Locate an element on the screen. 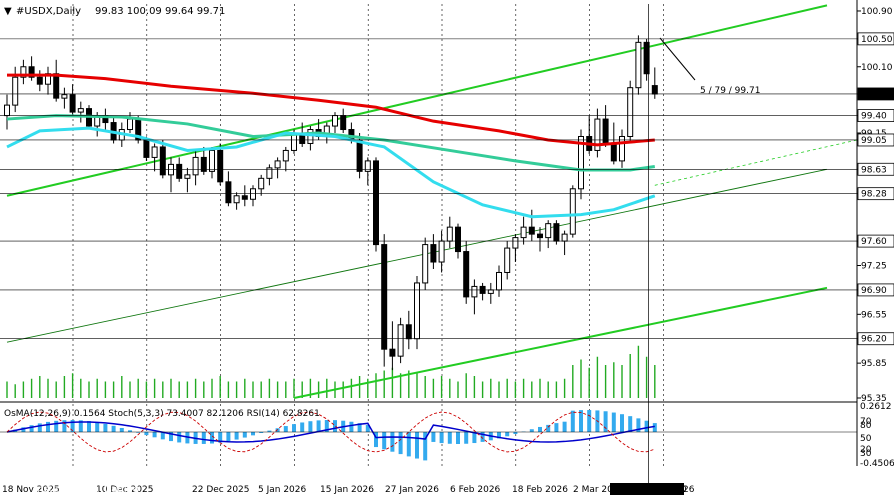  chart-header-arrow-icon: ▼ is located at coordinates (8, 11).